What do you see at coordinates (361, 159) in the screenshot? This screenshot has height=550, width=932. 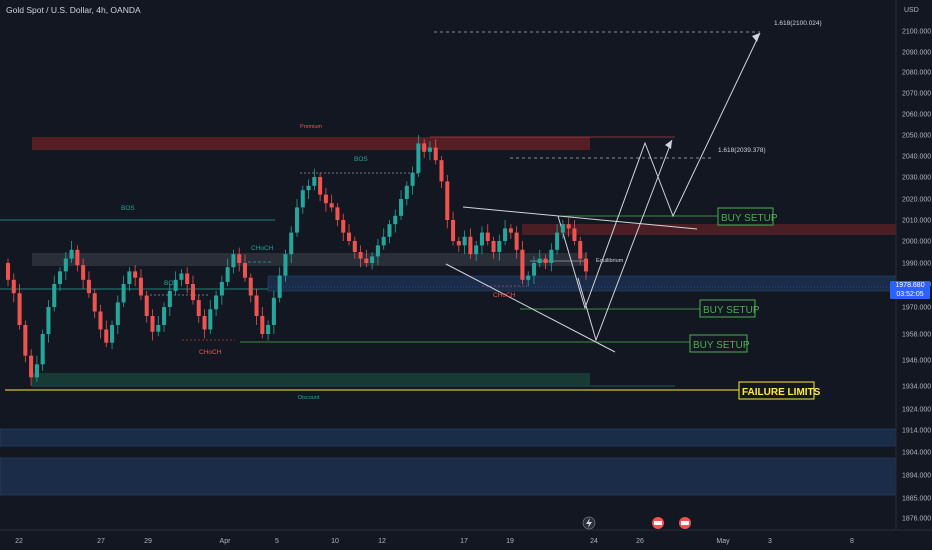 I see `bos-label-3: BOS` at bounding box center [361, 159].